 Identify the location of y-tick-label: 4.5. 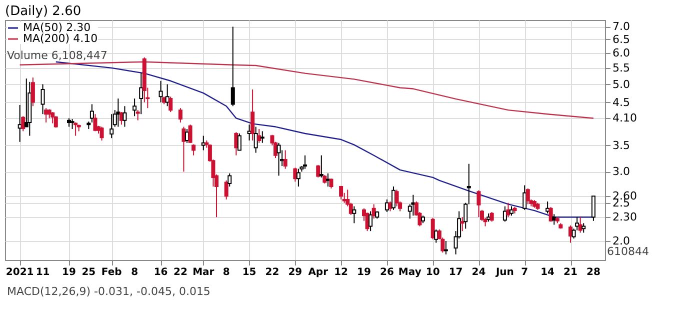
(621, 102).